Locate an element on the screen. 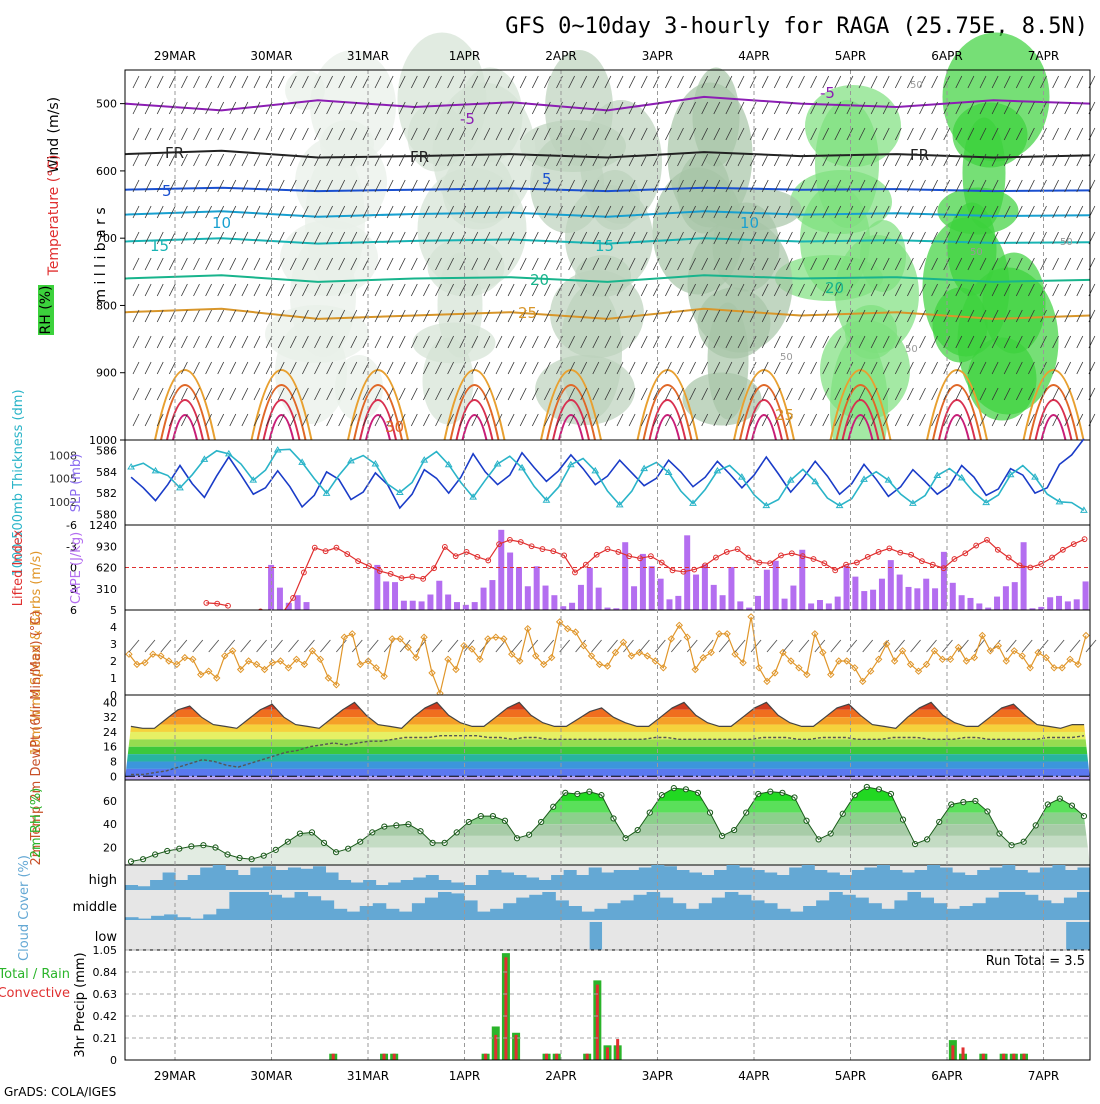 The image size is (1100, 1104). rh-shade-blob is located at coordinates (1014, 303).